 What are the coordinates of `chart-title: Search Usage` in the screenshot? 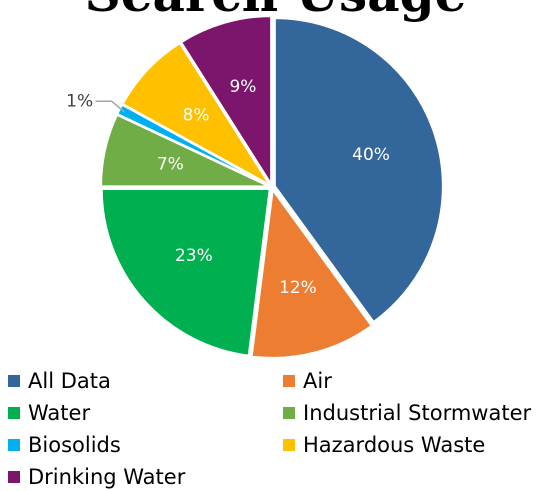 It's located at (275, 11).